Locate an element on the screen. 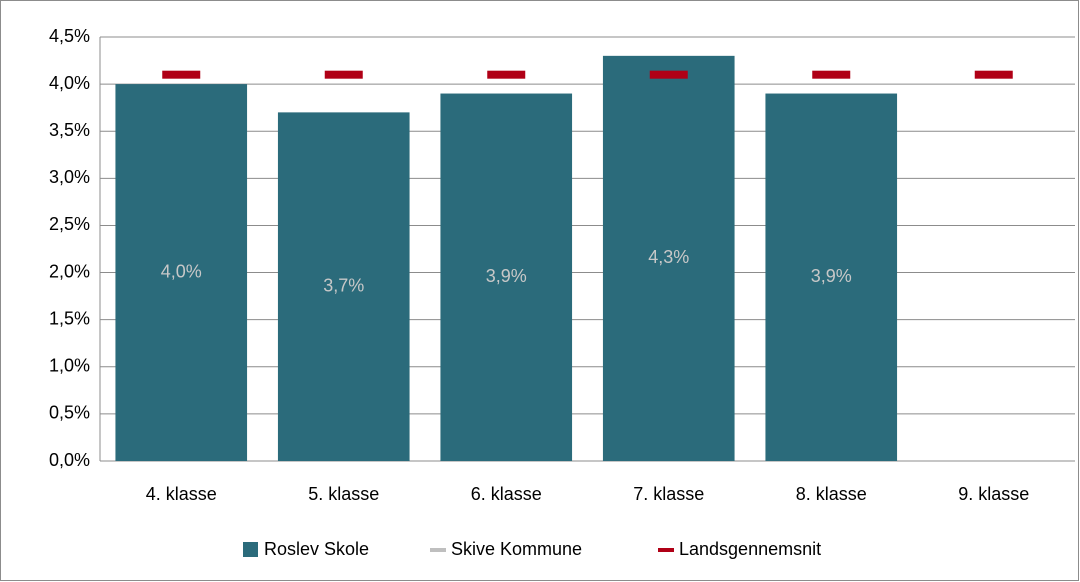 The height and width of the screenshot is (582, 1080). data-label: 4,0% is located at coordinates (181, 271).